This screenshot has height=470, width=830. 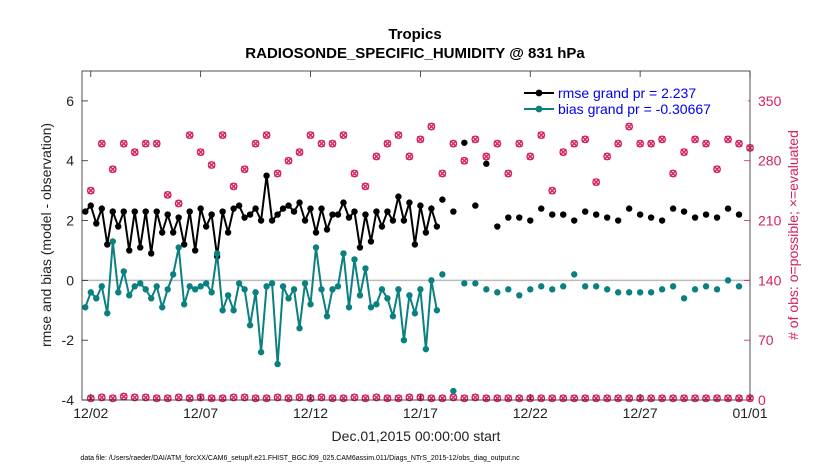 I want to click on y-right-tick-label: 140, so click(x=770, y=280).